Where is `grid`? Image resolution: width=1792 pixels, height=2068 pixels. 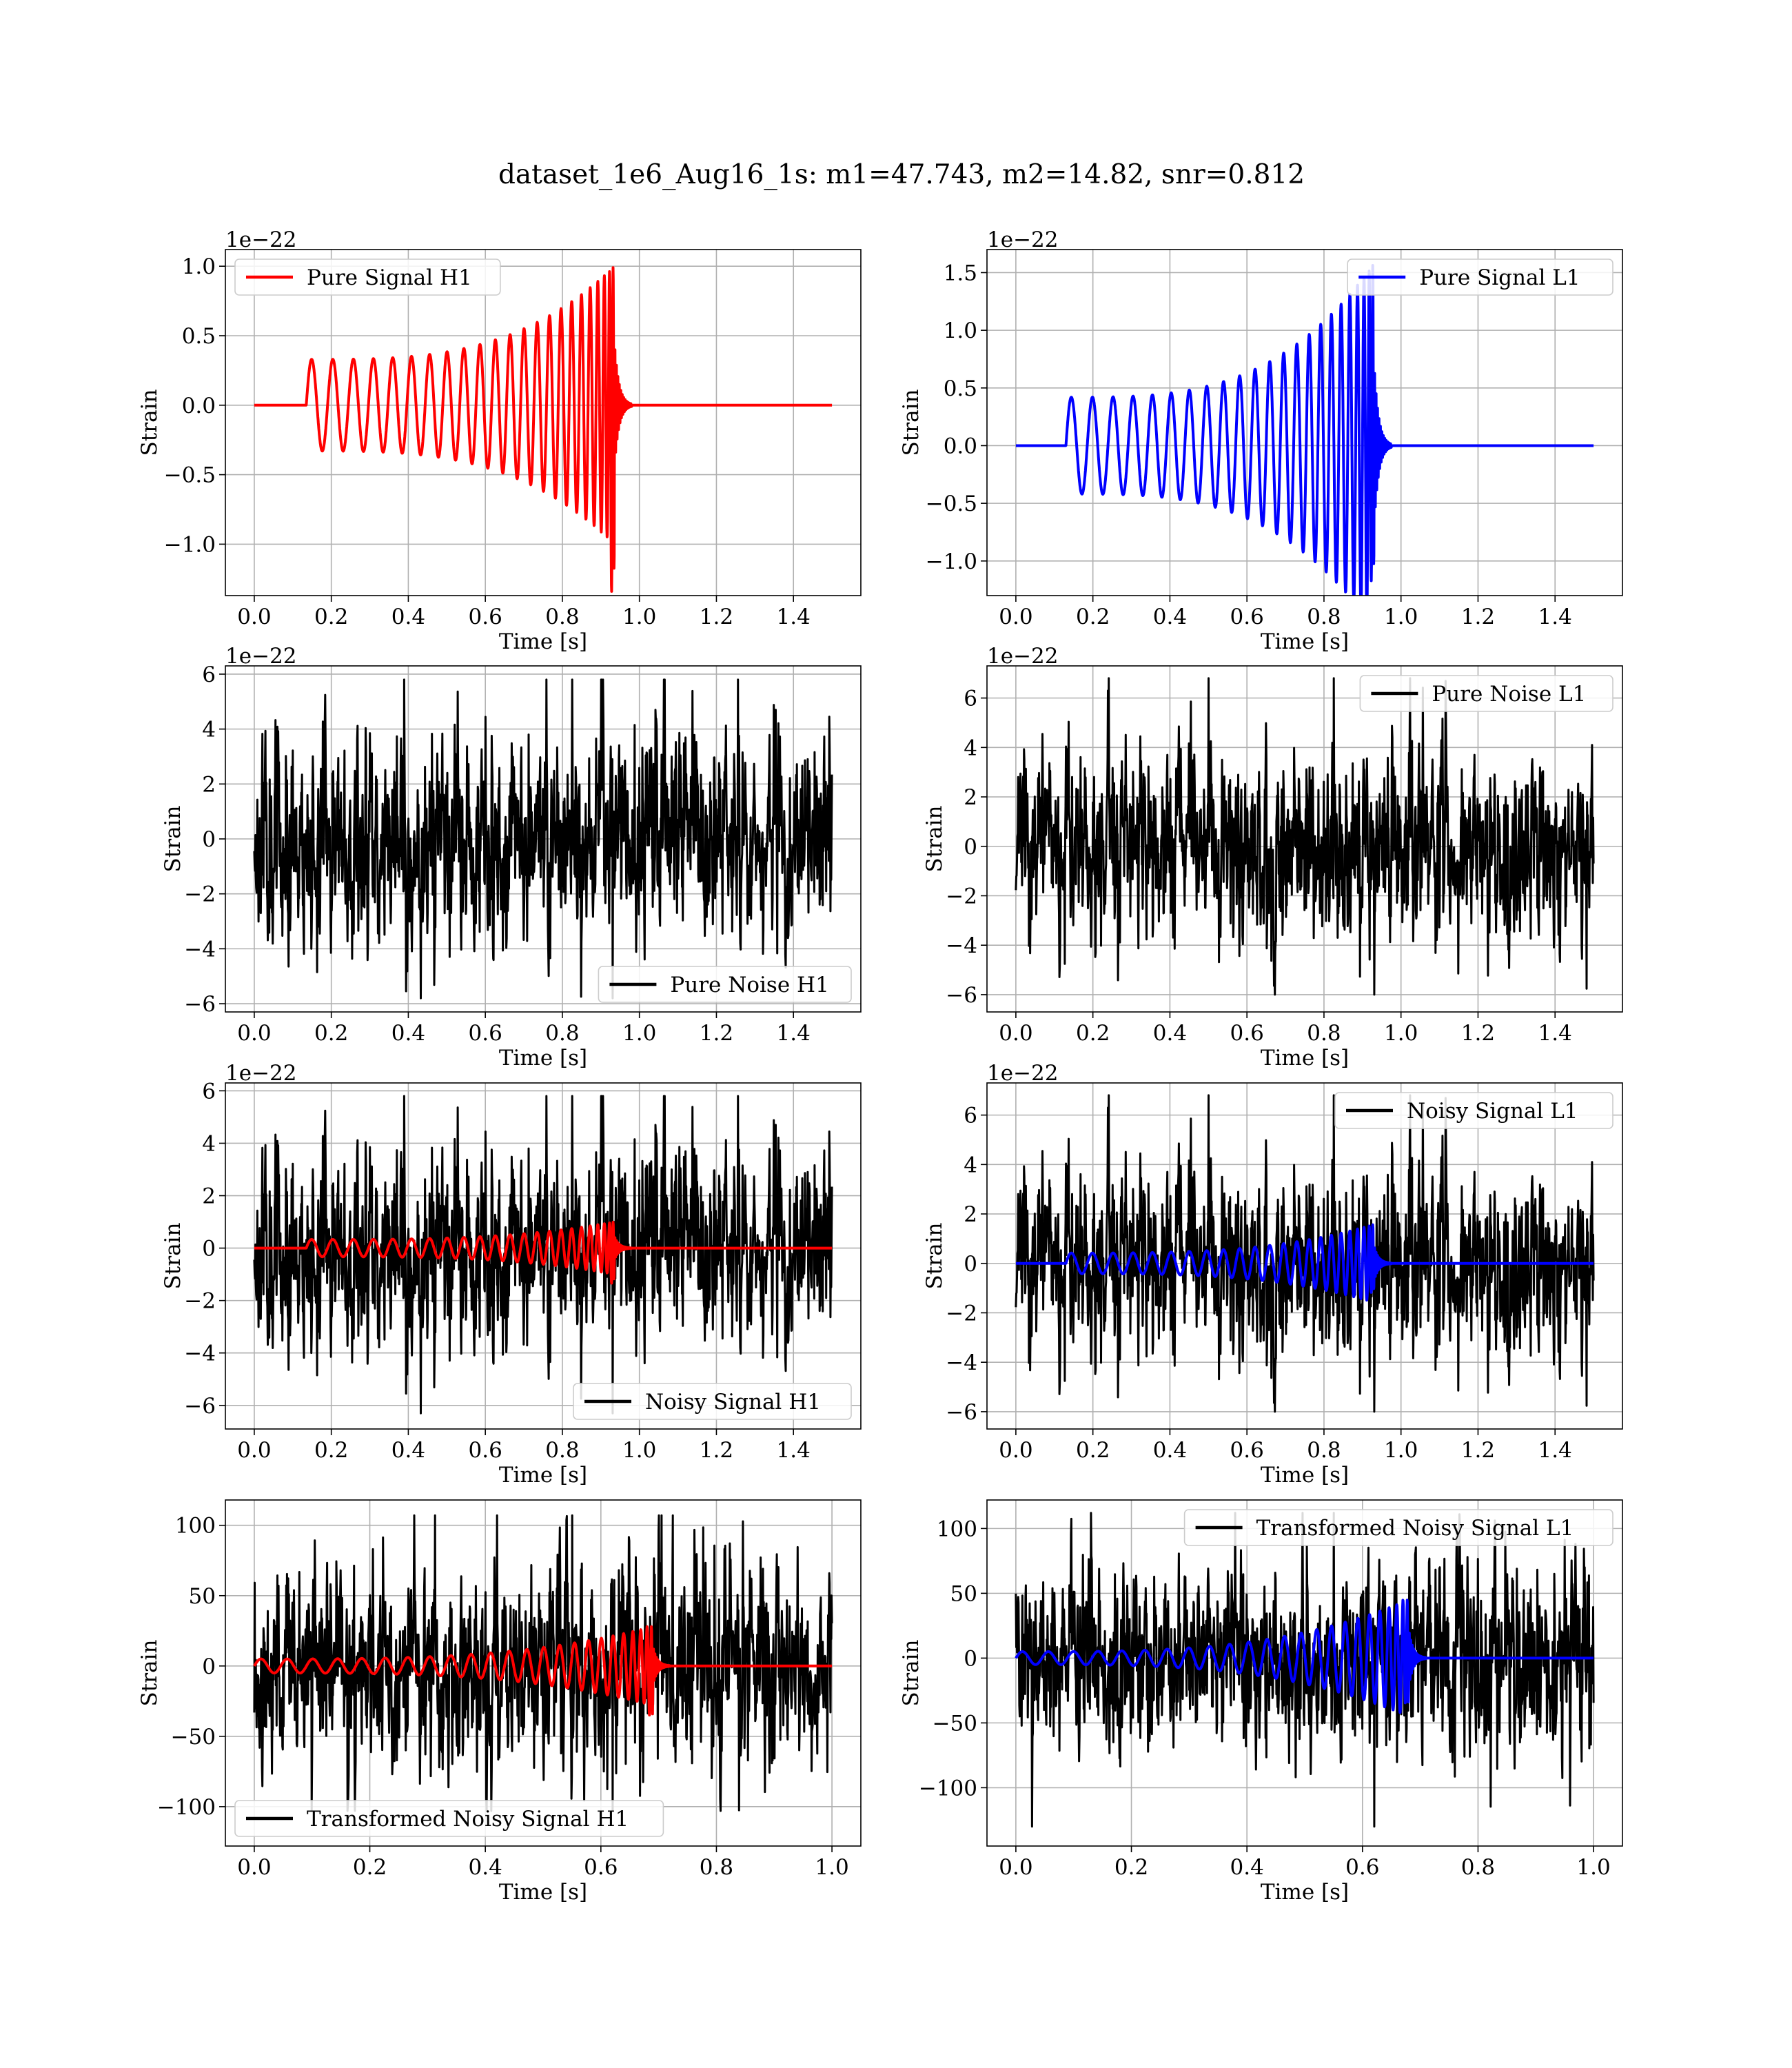 grid is located at coordinates (1304, 423).